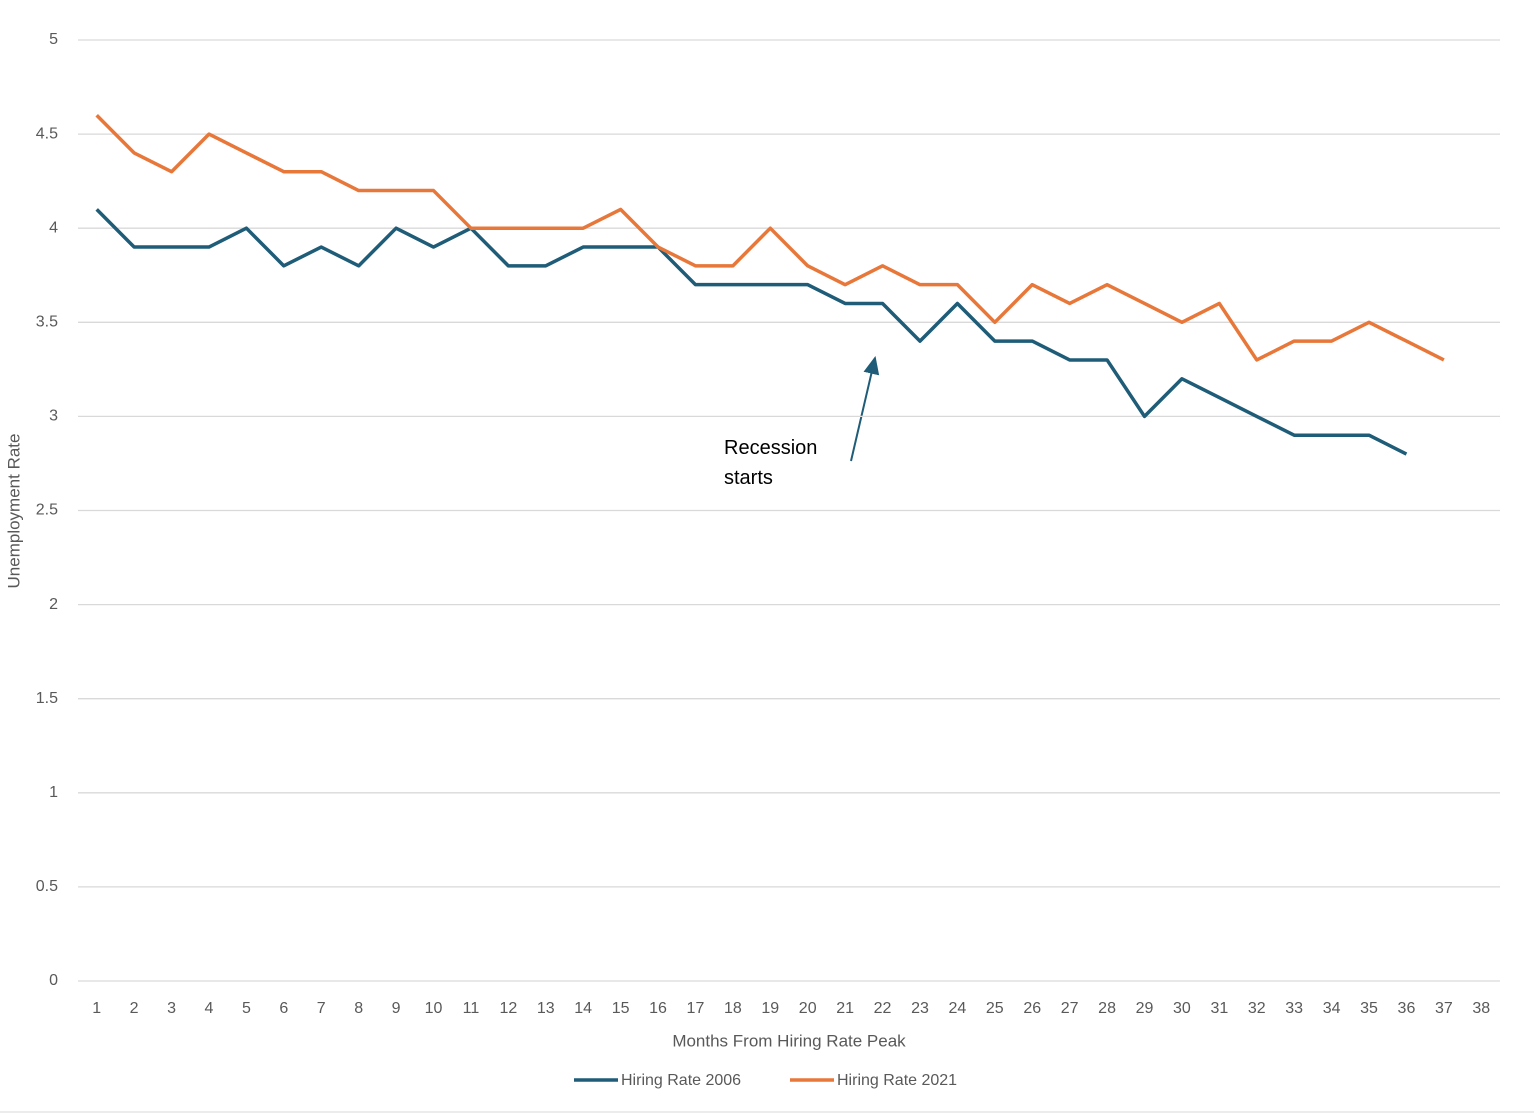  I want to click on x-tick-label: 28, so click(1107, 1008).